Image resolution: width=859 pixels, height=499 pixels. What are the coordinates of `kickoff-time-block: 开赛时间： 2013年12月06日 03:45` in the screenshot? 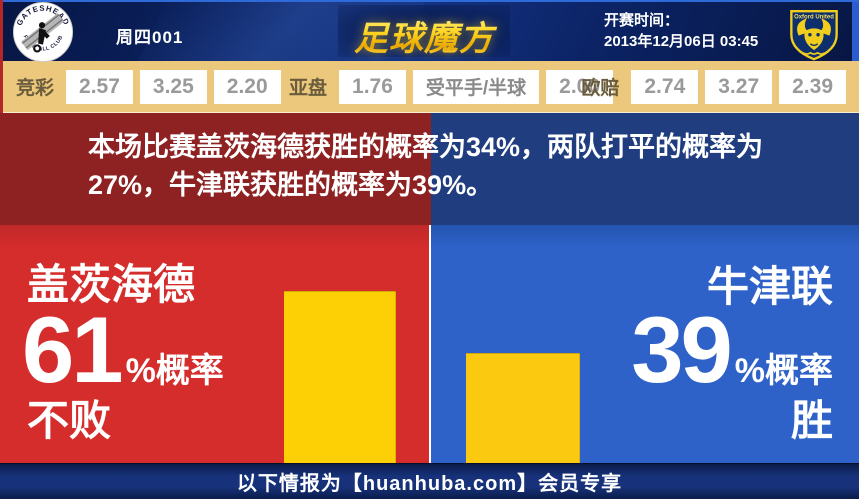 It's located at (681, 31).